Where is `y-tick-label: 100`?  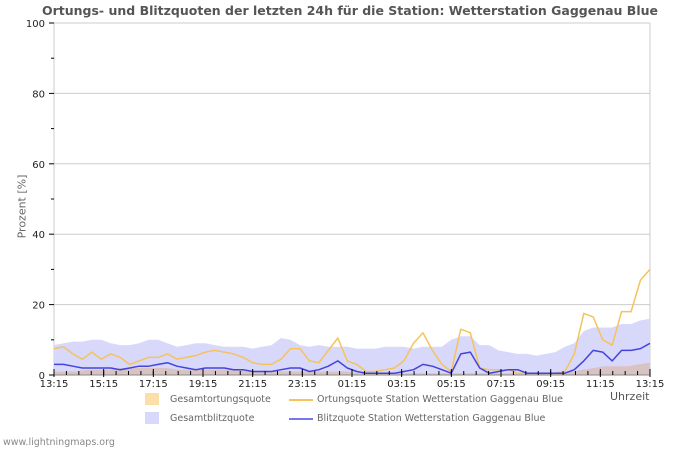
y-tick-label: 100 is located at coordinates (35, 24).